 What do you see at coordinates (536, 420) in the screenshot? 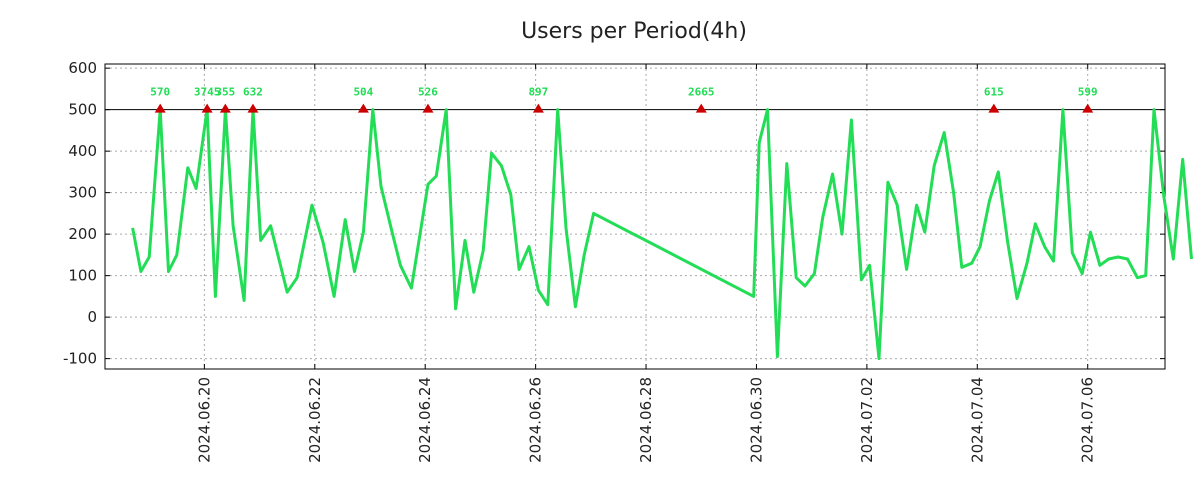
I see `x-tick-label: 2024.06.26` at bounding box center [536, 420].